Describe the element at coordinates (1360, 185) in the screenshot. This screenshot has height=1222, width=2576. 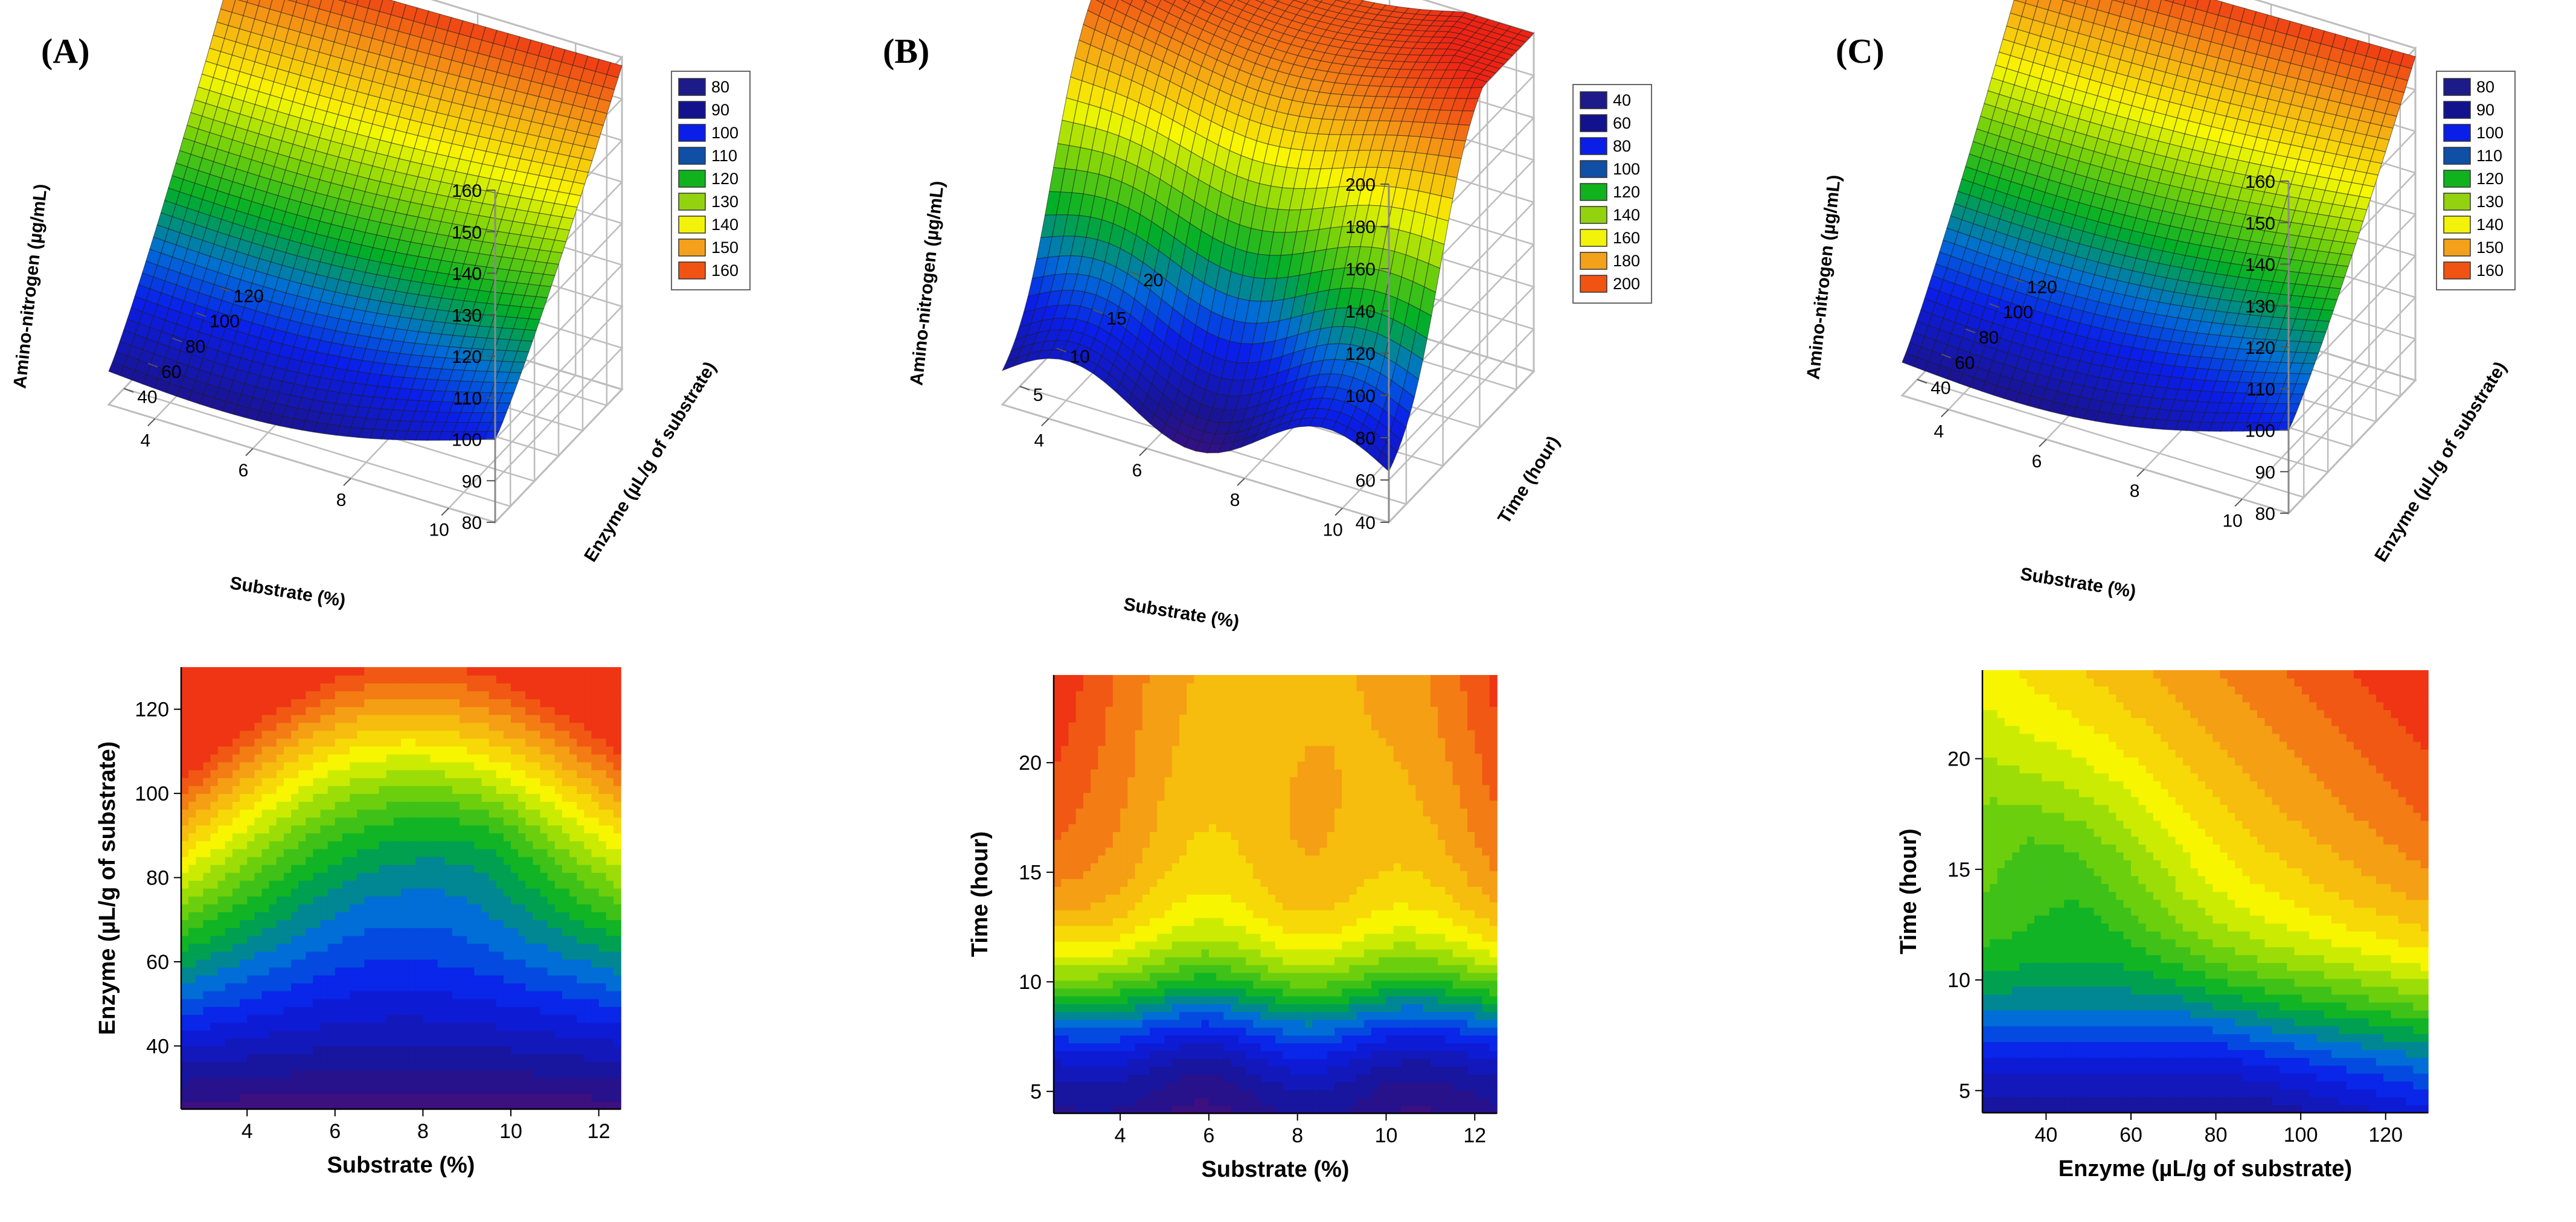
I see `z-tick-label: 200` at that location.